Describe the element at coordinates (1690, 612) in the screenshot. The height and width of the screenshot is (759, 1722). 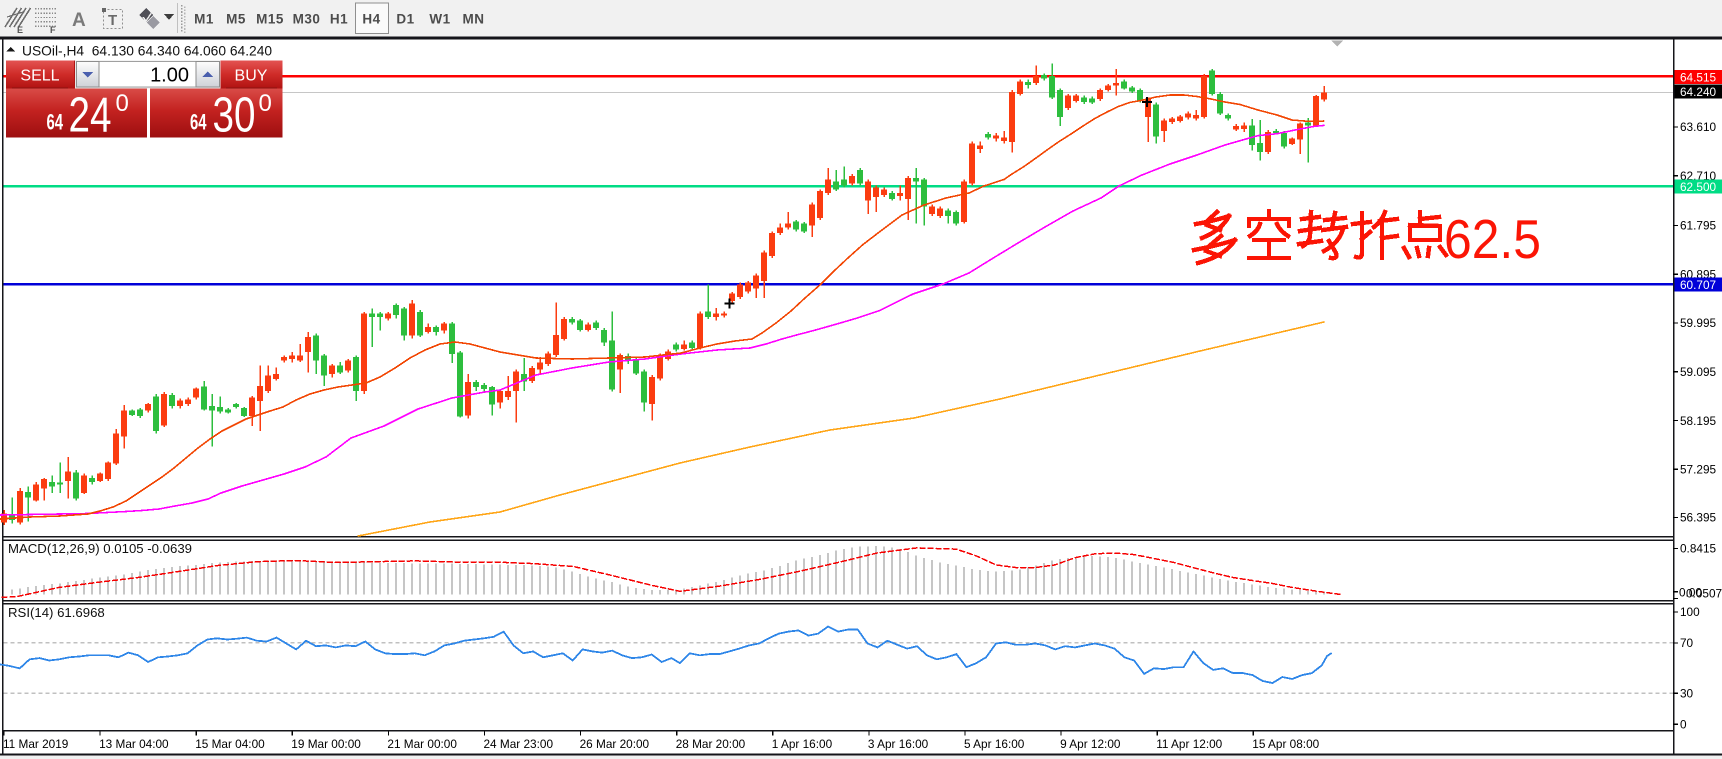
I see `svg-text: 100` at that location.